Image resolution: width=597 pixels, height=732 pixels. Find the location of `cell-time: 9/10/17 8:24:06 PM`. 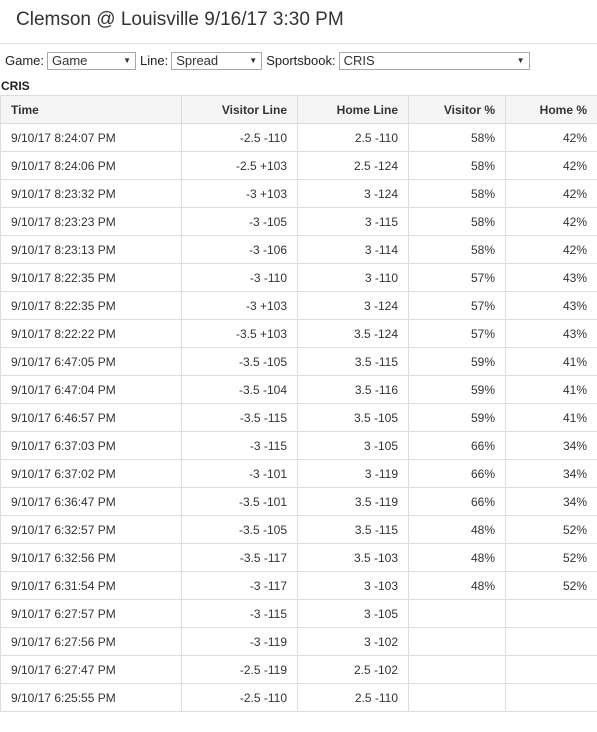

cell-time: 9/10/17 8:24:06 PM is located at coordinates (91, 165).